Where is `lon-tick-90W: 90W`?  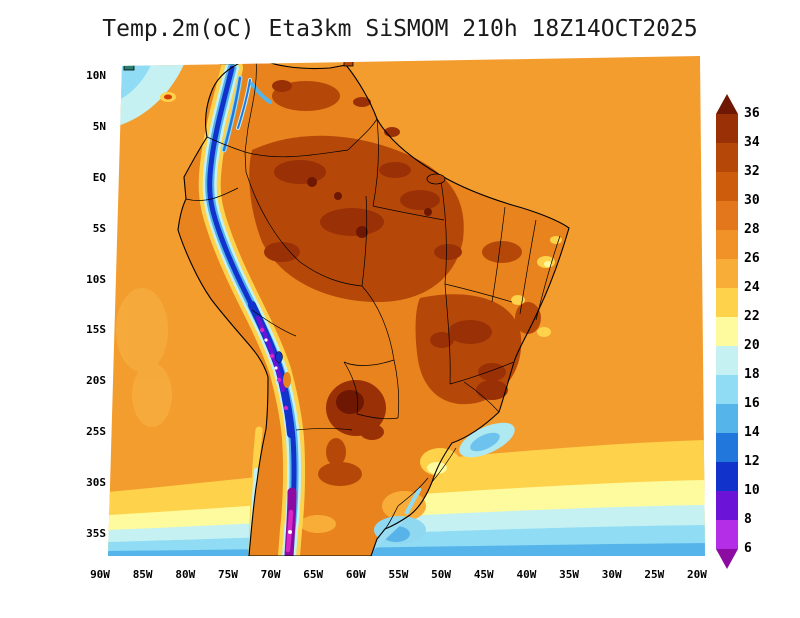 lon-tick-90W: 90W is located at coordinates (100, 574).